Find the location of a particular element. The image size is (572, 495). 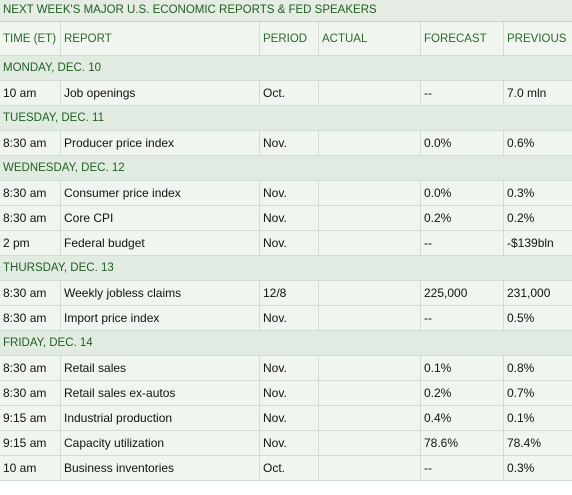

table-row: 8:30 am Consumer price index Nov. 0.0% 0.3% is located at coordinates (286, 193).